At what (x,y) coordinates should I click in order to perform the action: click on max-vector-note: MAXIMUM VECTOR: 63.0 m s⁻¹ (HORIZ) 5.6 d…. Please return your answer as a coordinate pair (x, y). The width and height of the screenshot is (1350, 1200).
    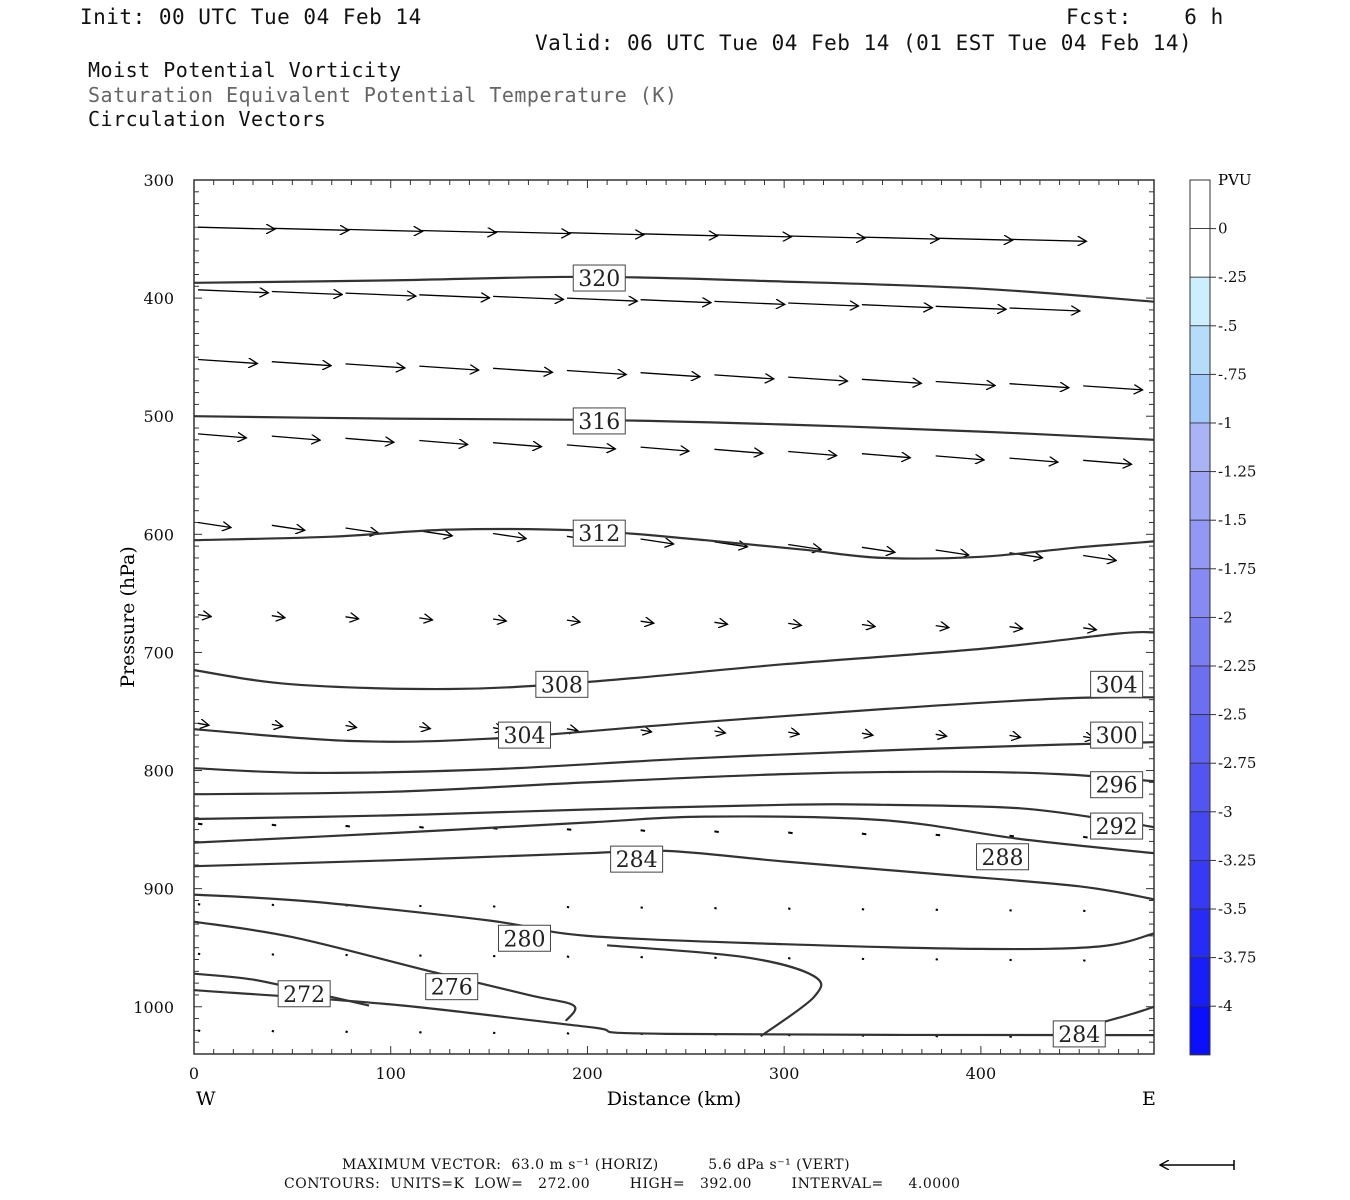
    Looking at the image, I should click on (596, 1165).